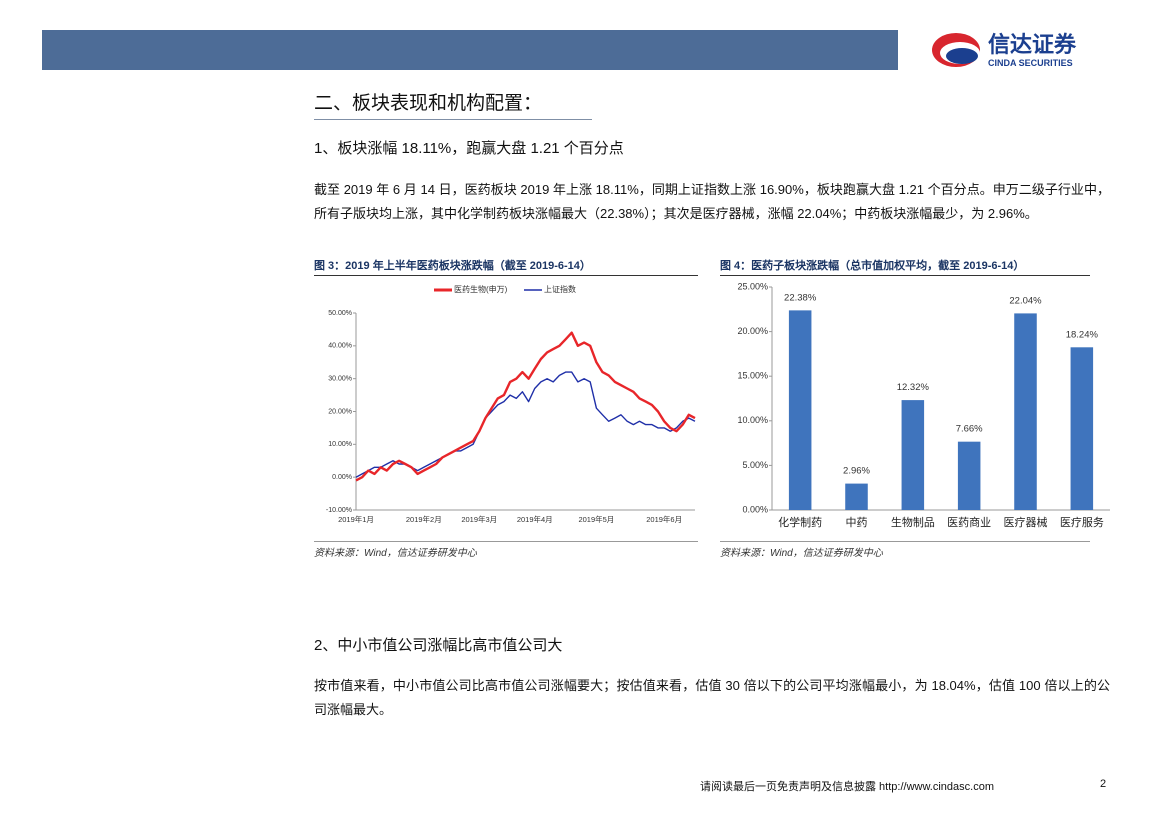  Describe the element at coordinates (1082, 522) in the screenshot. I see `x-tick-label: 医疗服务` at that location.